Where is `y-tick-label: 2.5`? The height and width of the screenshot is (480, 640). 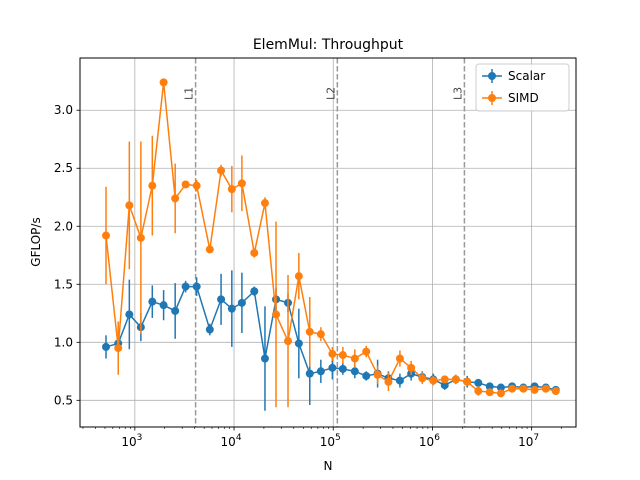 y-tick-label: 2.5 is located at coordinates (63, 168).